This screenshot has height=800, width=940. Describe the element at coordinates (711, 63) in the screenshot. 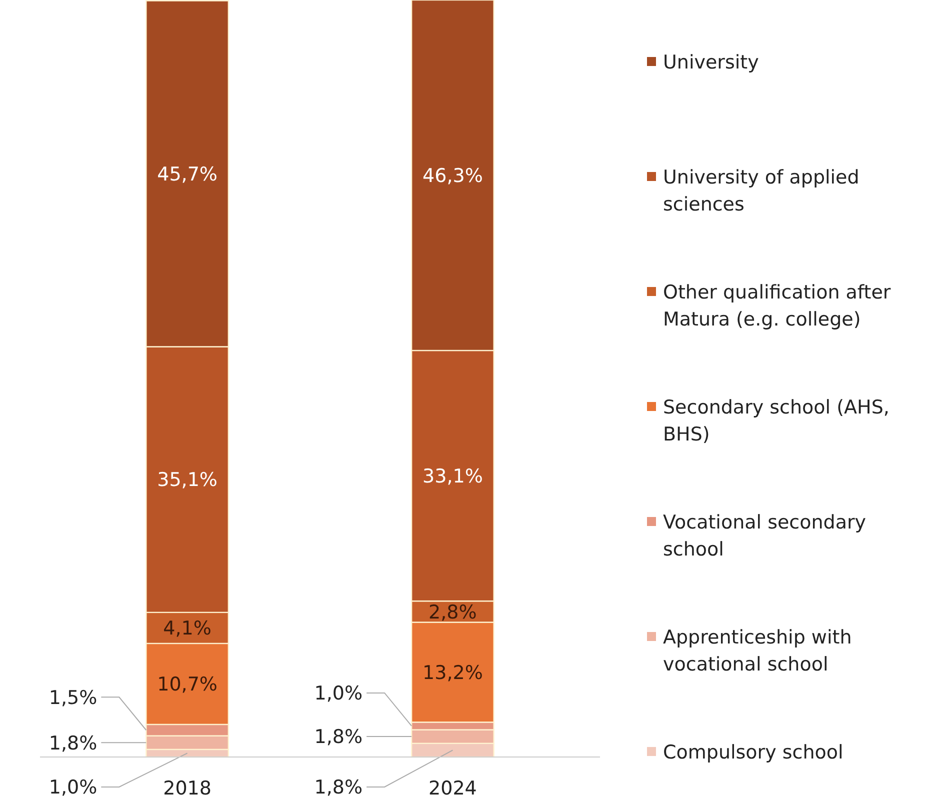

I see `legend-label: University` at that location.